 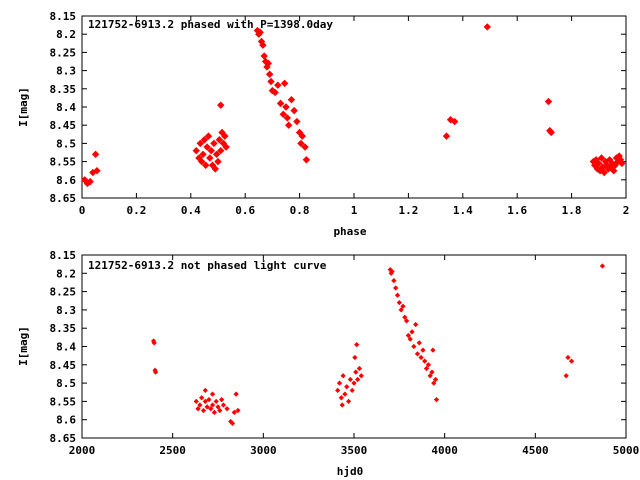 I want to click on unphased-y-tick-label: 8.4, so click(x=66, y=347).